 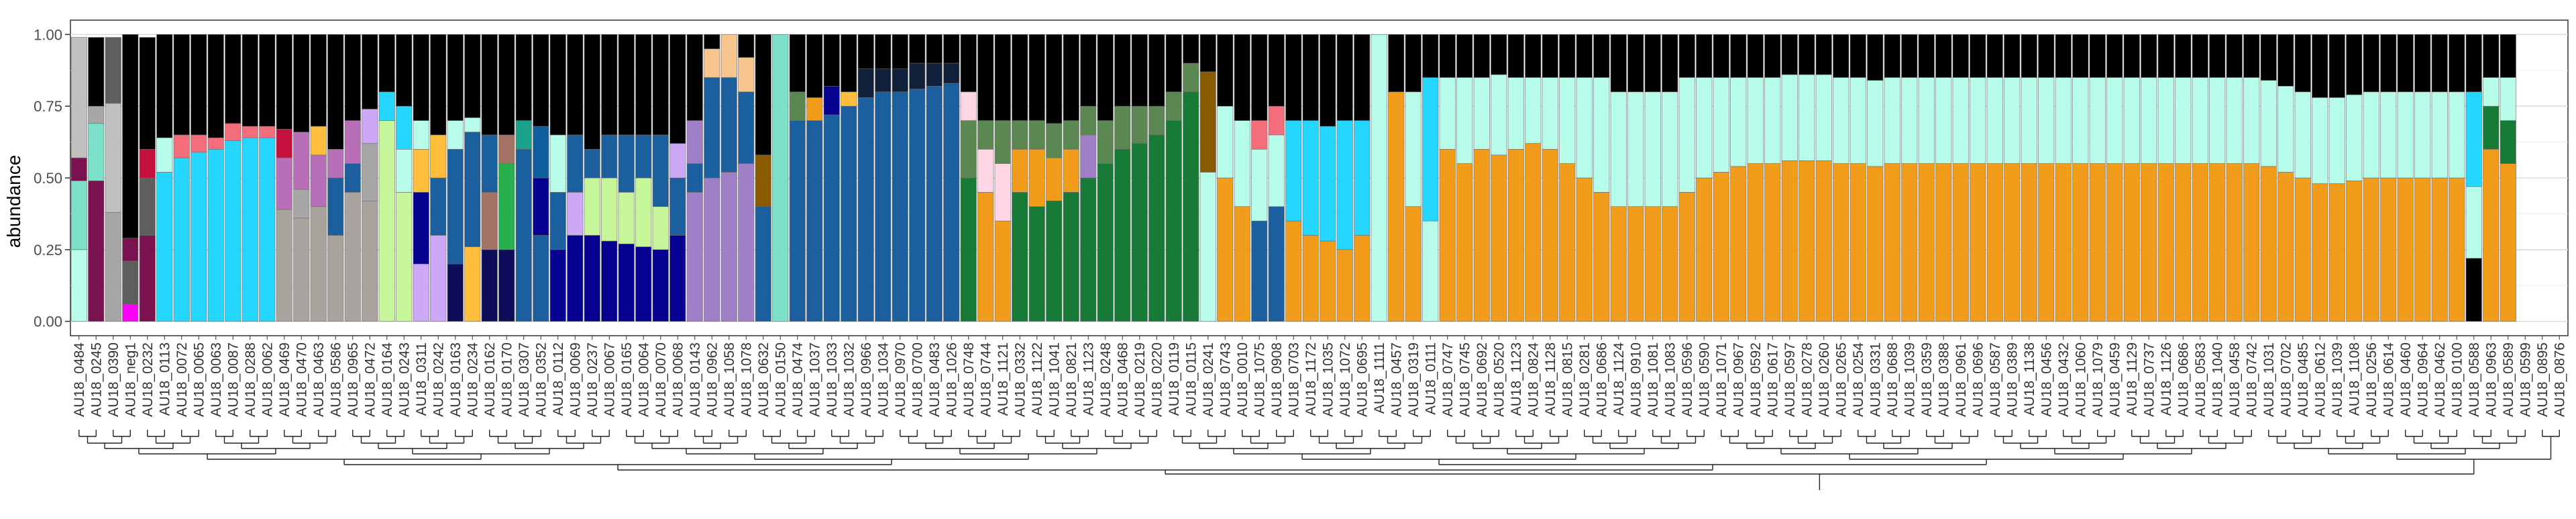 I want to click on x-tick-label: AU18_0963, so click(x=2491, y=379).